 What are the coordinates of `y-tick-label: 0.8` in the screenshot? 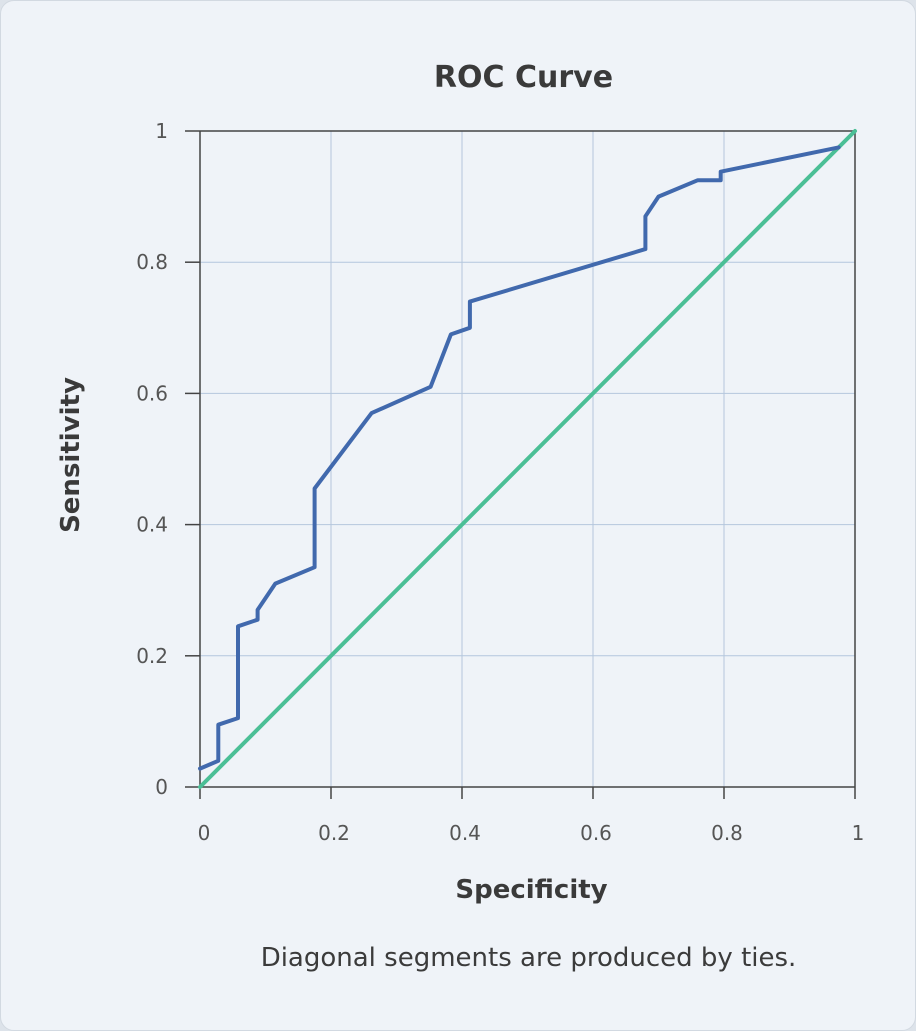 It's located at (152, 262).